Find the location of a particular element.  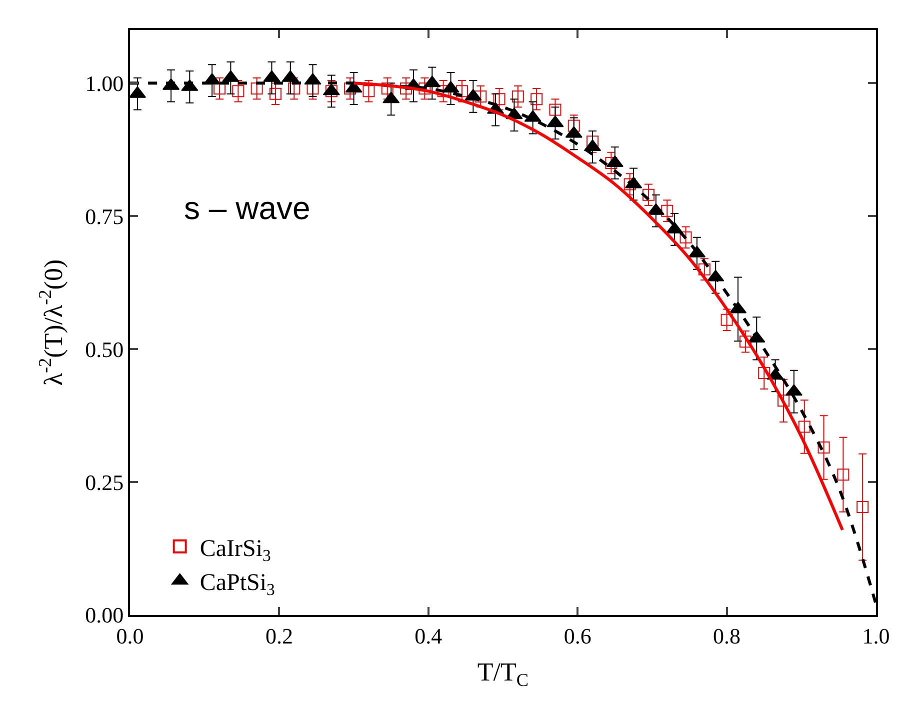

annotation: s – wave is located at coordinates (247, 208).